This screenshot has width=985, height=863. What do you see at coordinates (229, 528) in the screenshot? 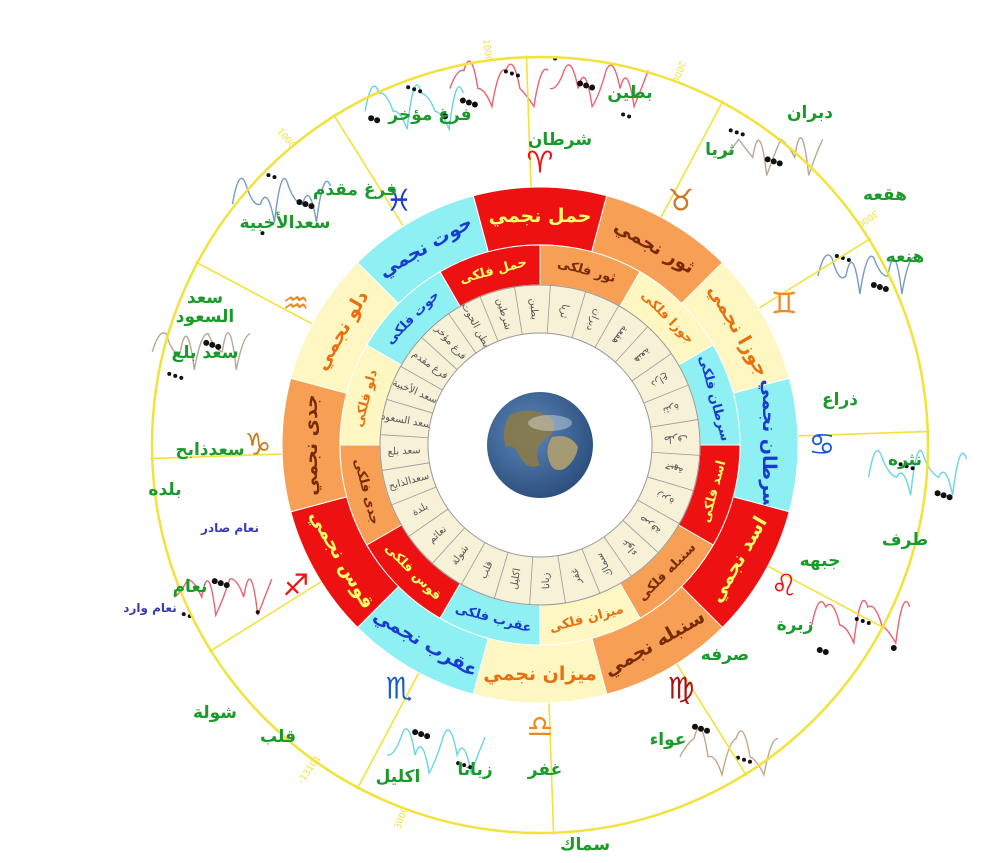
I see `outer-mansion-label: نعام صادر` at bounding box center [229, 528].